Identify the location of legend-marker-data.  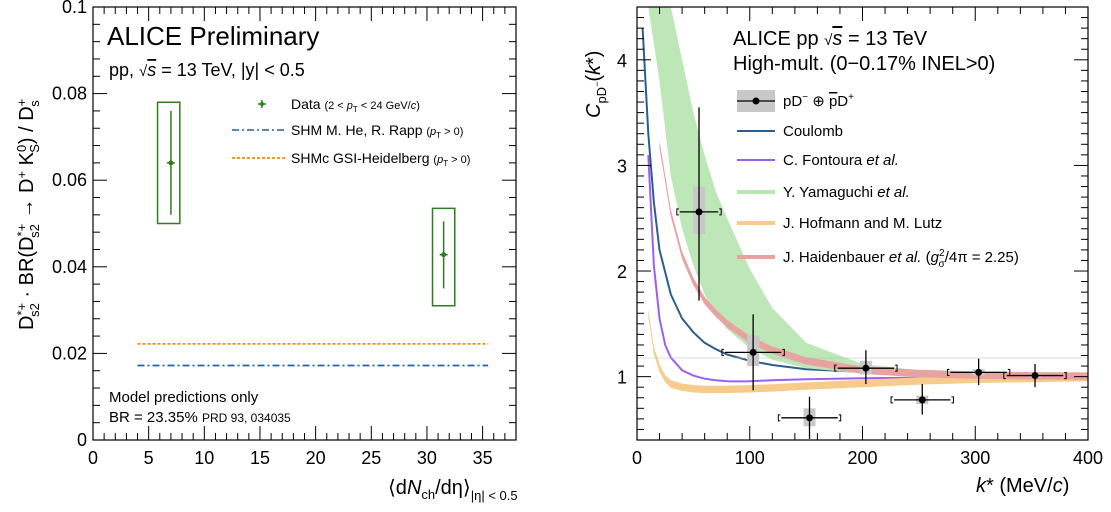
(262, 104).